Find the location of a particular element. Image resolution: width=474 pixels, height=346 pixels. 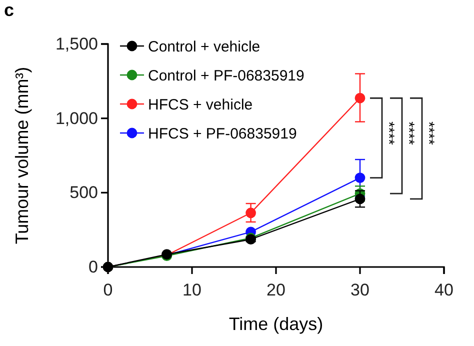

y-tick-label: 1,000 is located at coordinates (76, 118).